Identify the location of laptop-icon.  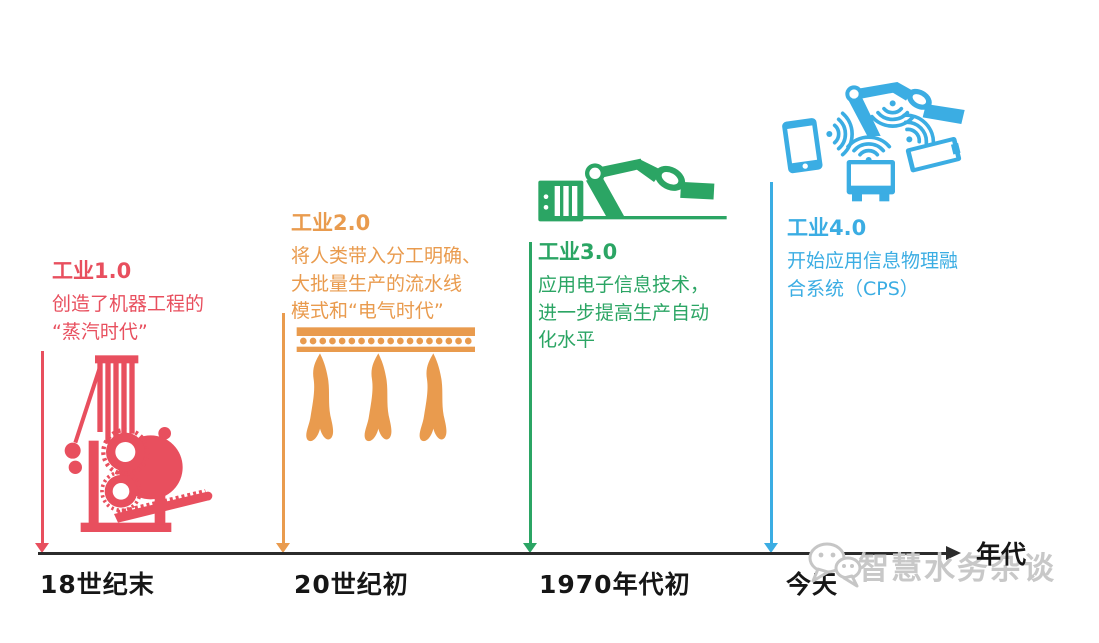
(933, 154).